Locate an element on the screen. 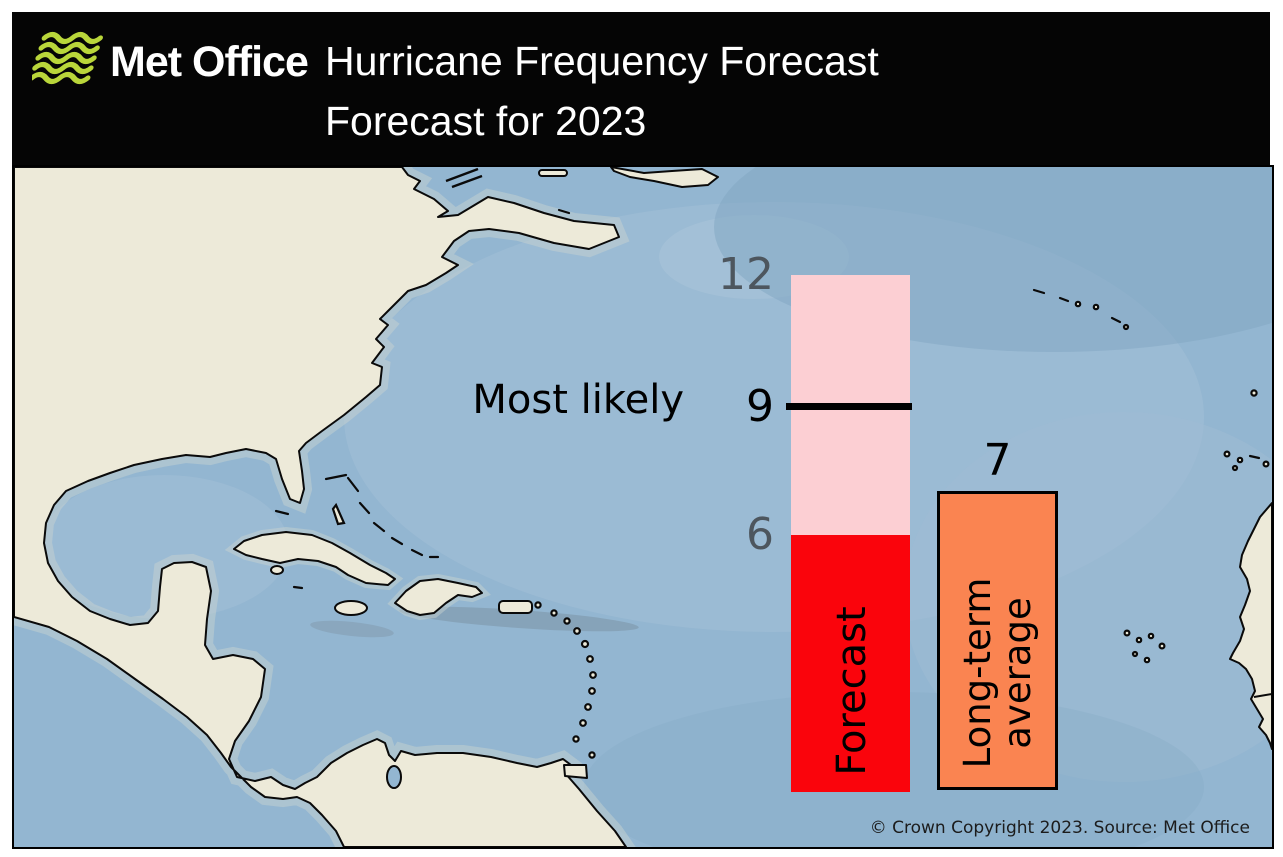 This screenshot has height=857, width=1283. trinidad-island is located at coordinates (575, 771).